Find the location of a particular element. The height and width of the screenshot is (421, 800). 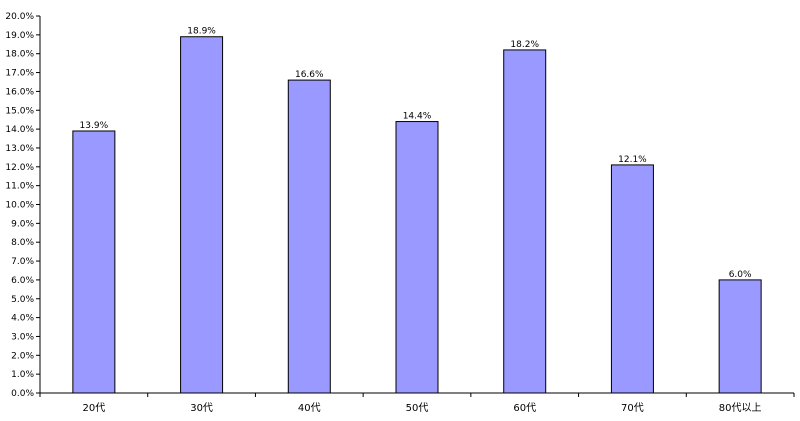

y-tick-label: 19.0% is located at coordinates (19, 36).